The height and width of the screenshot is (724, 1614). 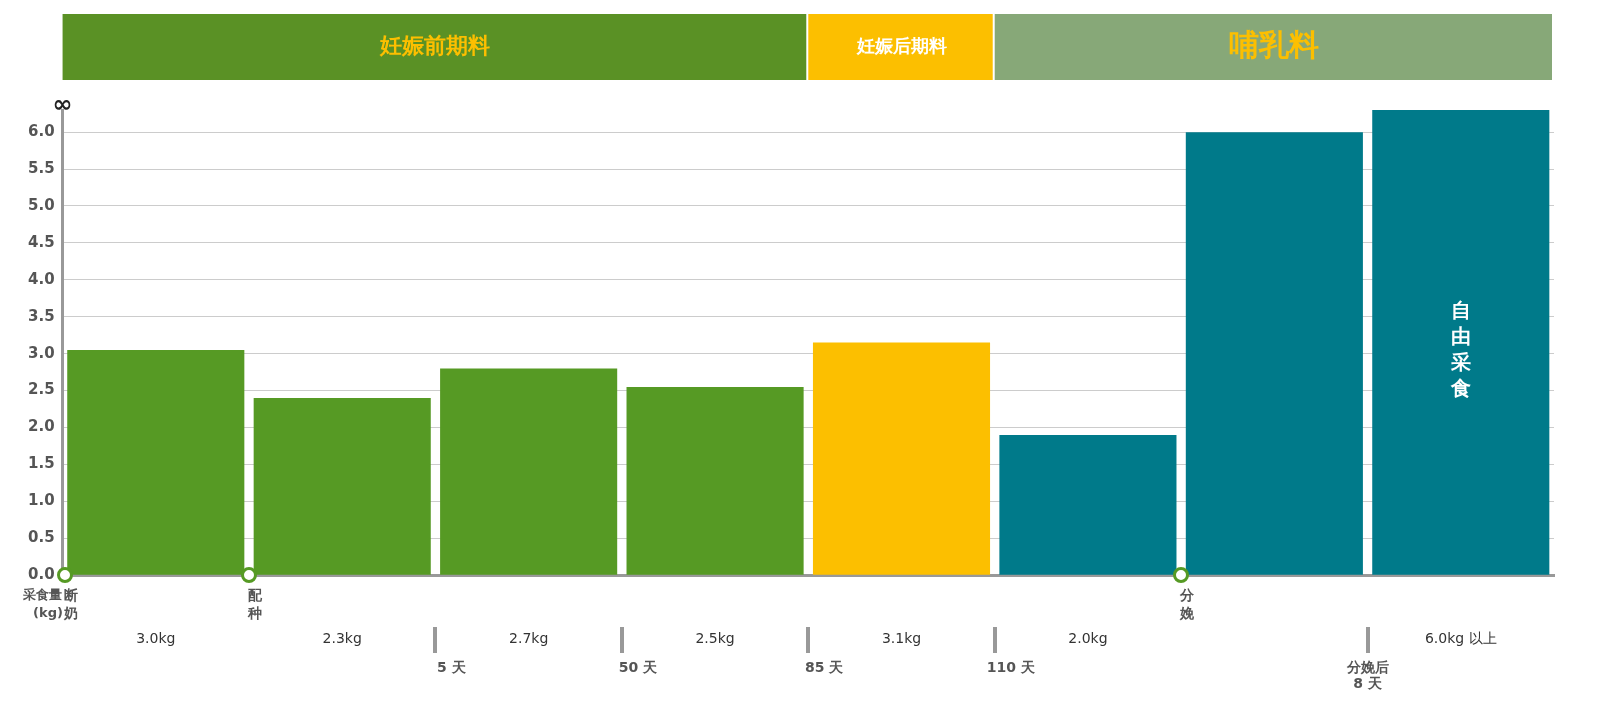 I want to click on y-tick-label: 3.5, so click(x=41, y=315).